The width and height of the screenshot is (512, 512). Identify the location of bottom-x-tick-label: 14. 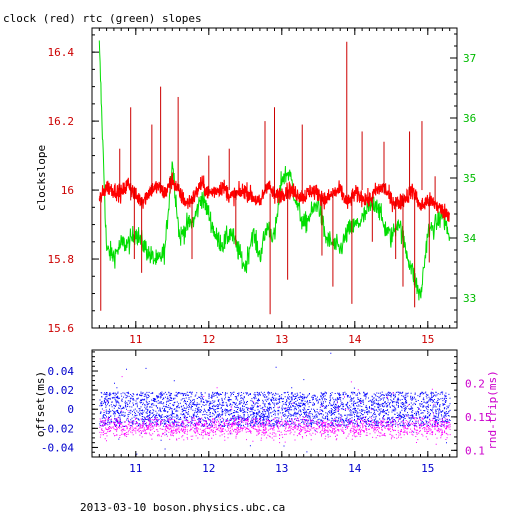
(355, 468).